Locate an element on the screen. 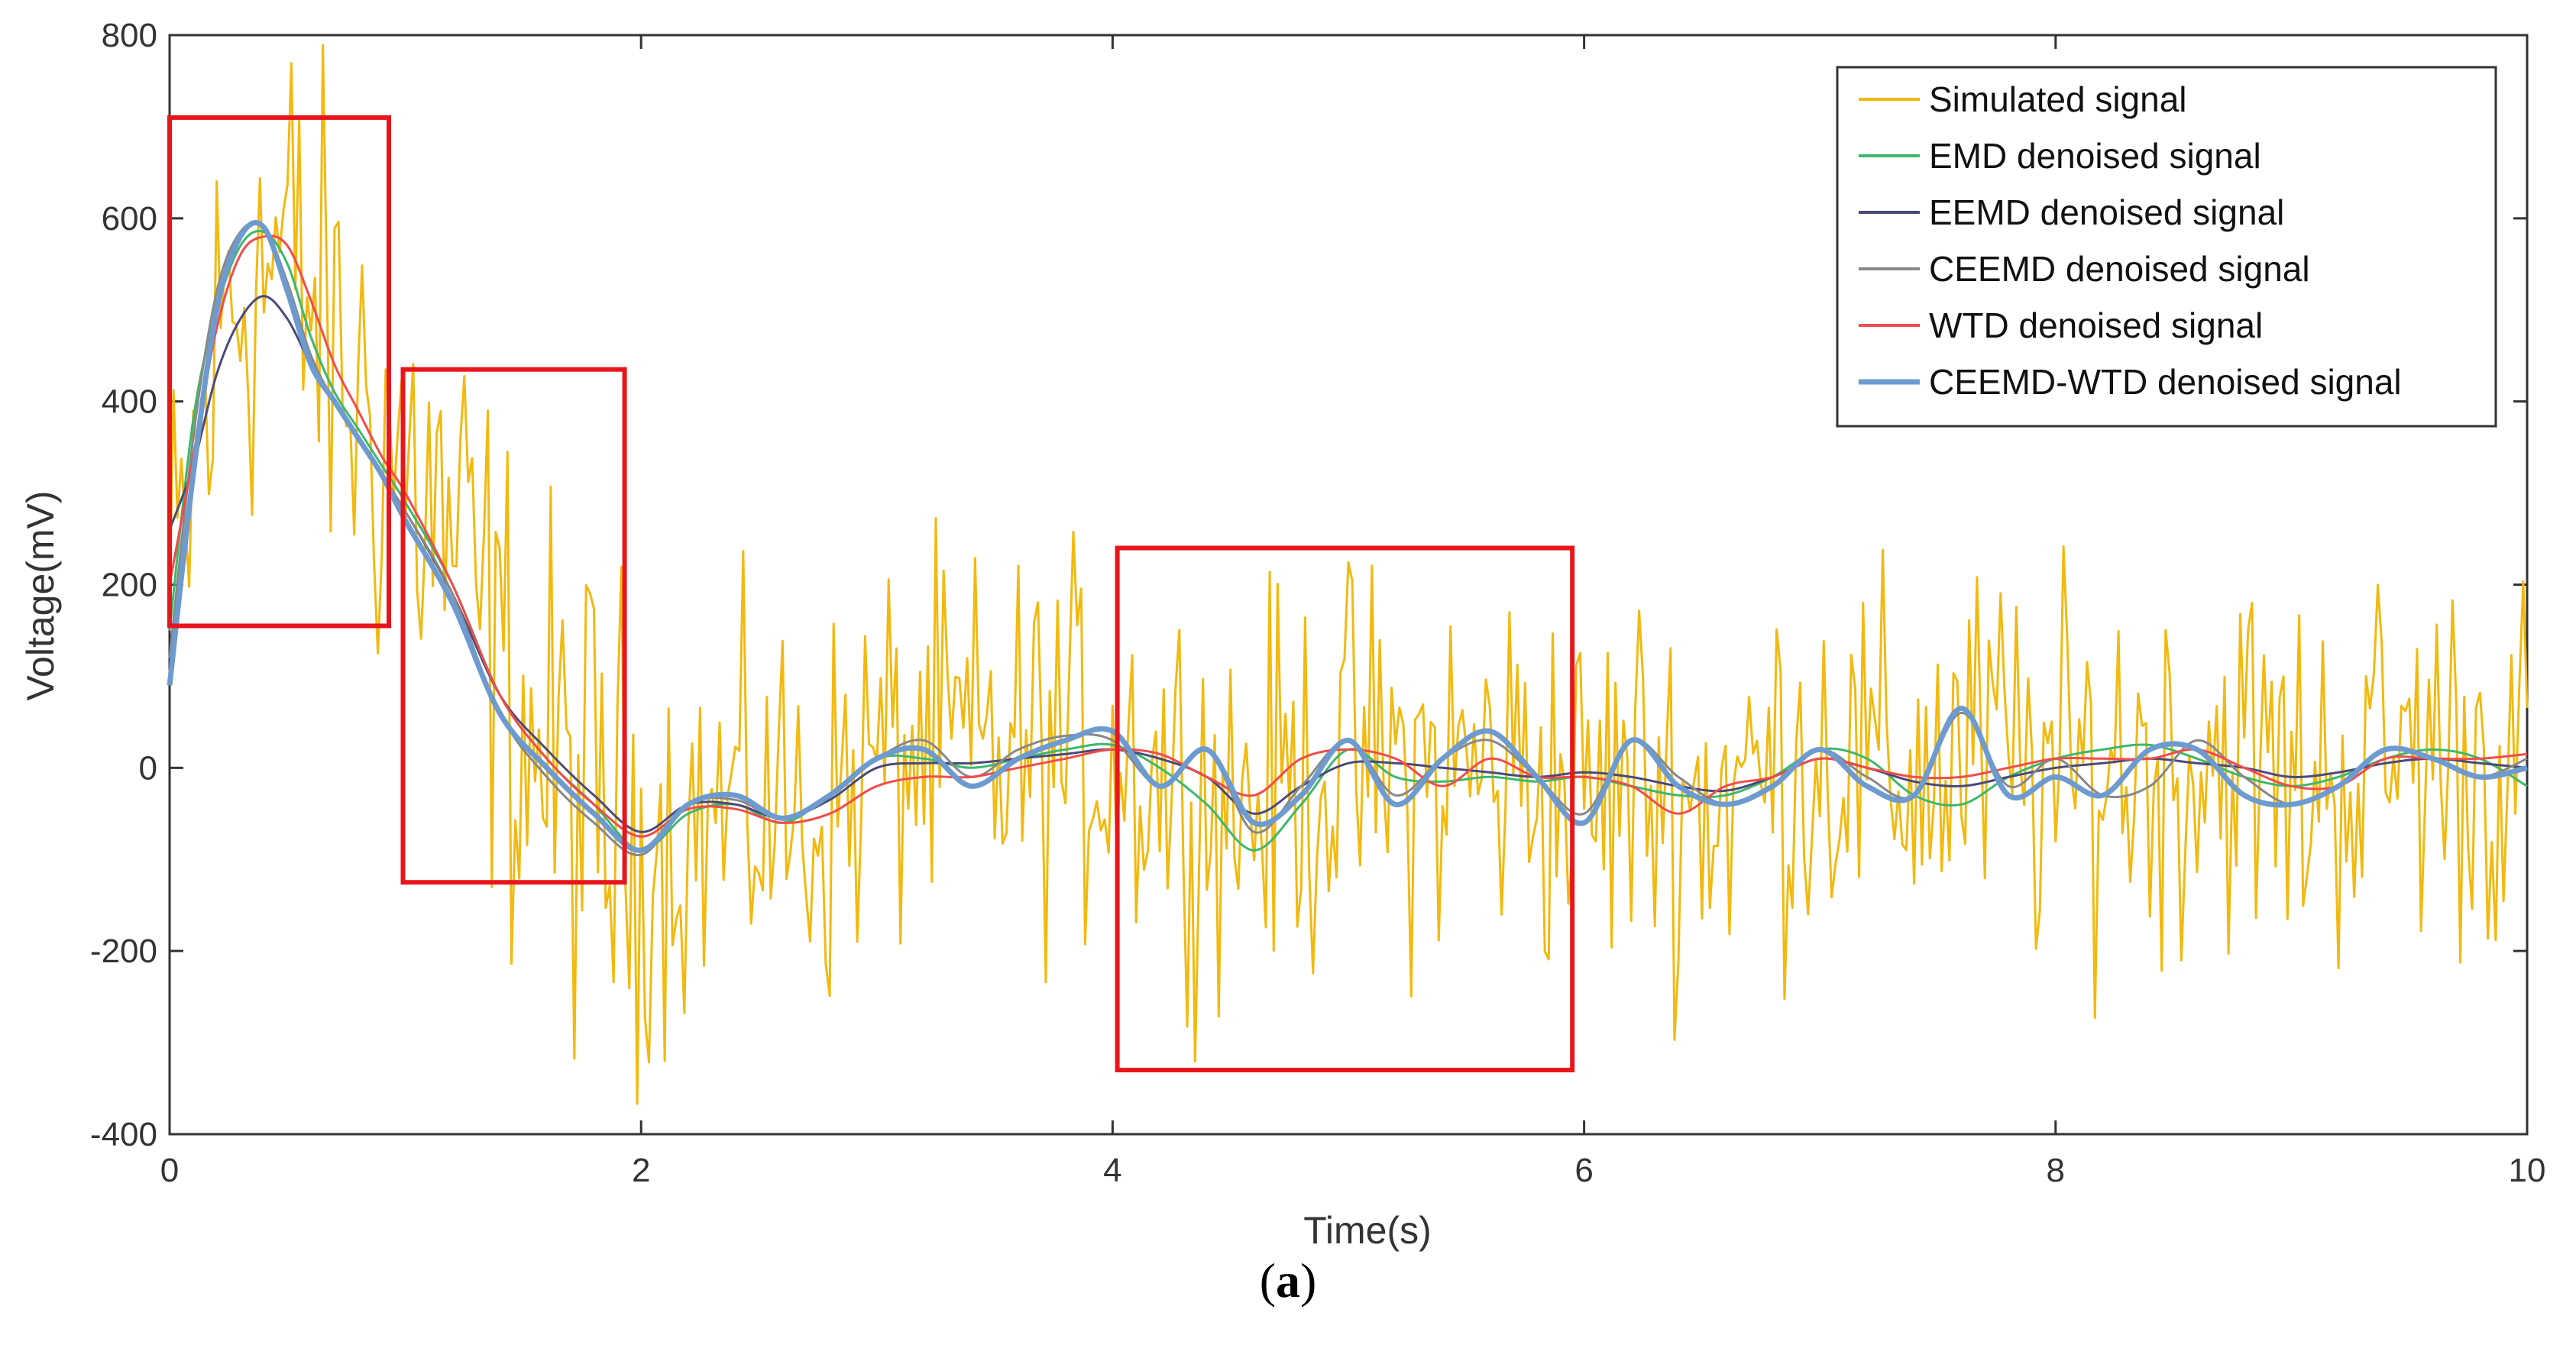 The height and width of the screenshot is (1361, 2576). y-tick-label: -200 is located at coordinates (123, 951).